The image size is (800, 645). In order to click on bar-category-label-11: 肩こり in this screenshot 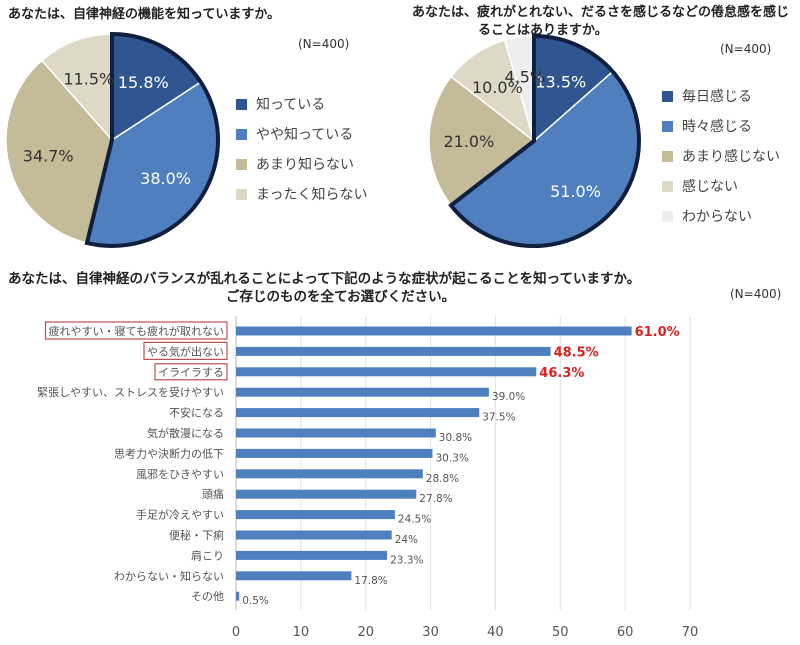, I will do `click(207, 555)`.